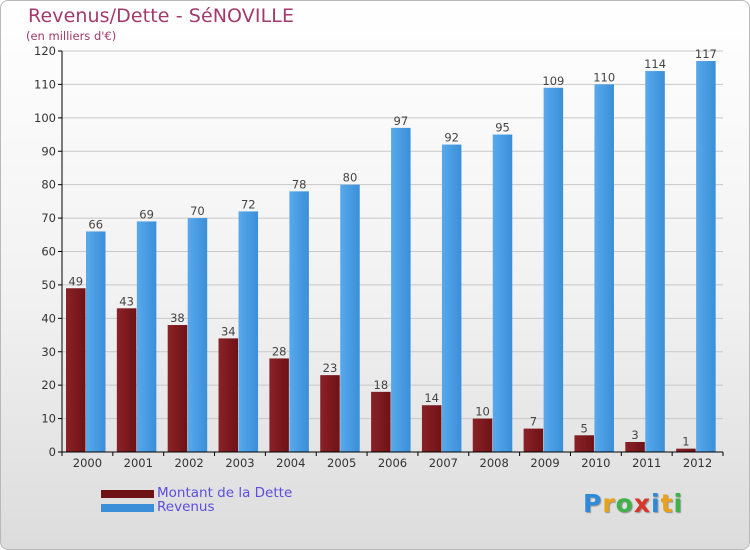 Image resolution: width=750 pixels, height=550 pixels. I want to click on y-tick-label: 90, so click(48, 151).